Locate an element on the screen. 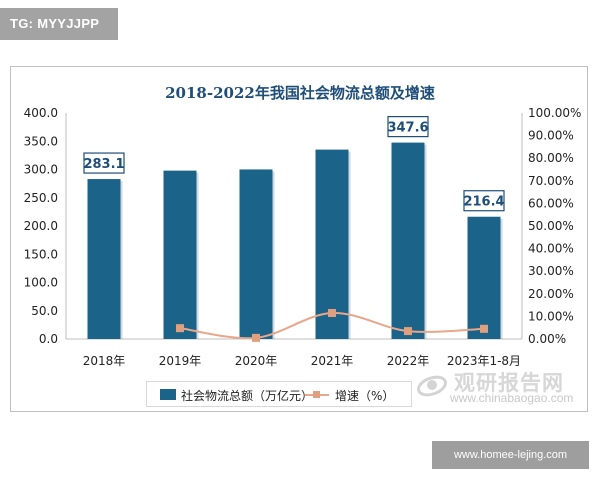 The image size is (600, 480). y-left-tick-label: 200.0 is located at coordinates (41, 226).